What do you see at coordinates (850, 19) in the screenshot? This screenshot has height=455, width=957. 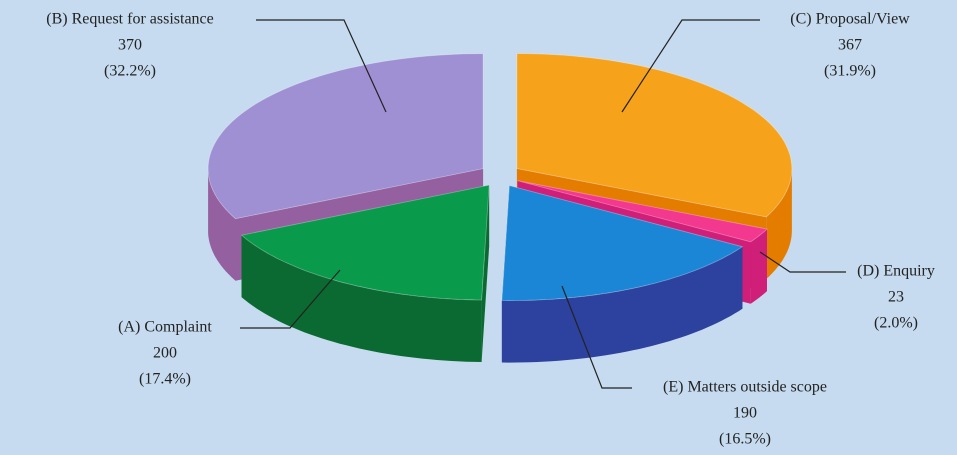 I see `slice-label-name: (C) Proposal/View` at bounding box center [850, 19].